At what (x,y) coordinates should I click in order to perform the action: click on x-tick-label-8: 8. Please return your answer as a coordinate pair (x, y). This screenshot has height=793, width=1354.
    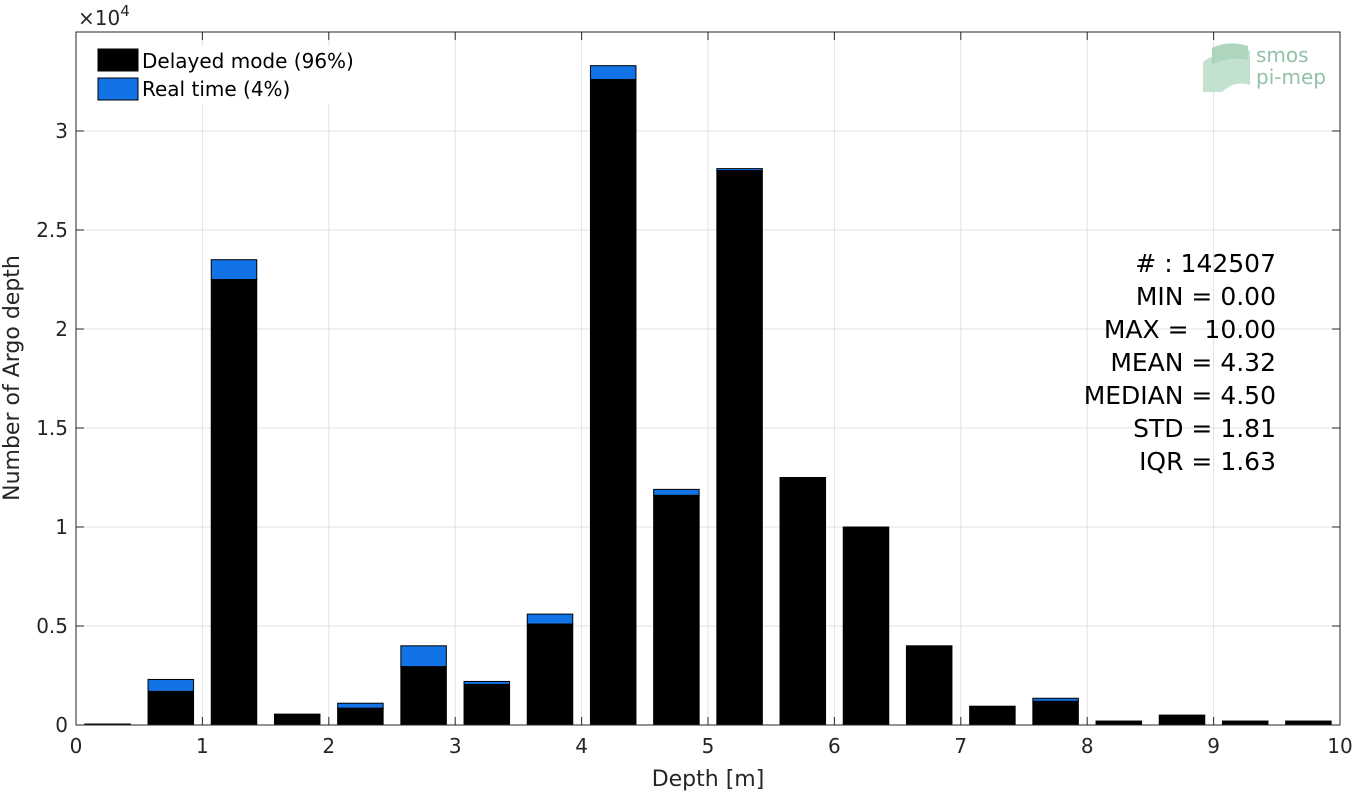
    Looking at the image, I should click on (1087, 746).